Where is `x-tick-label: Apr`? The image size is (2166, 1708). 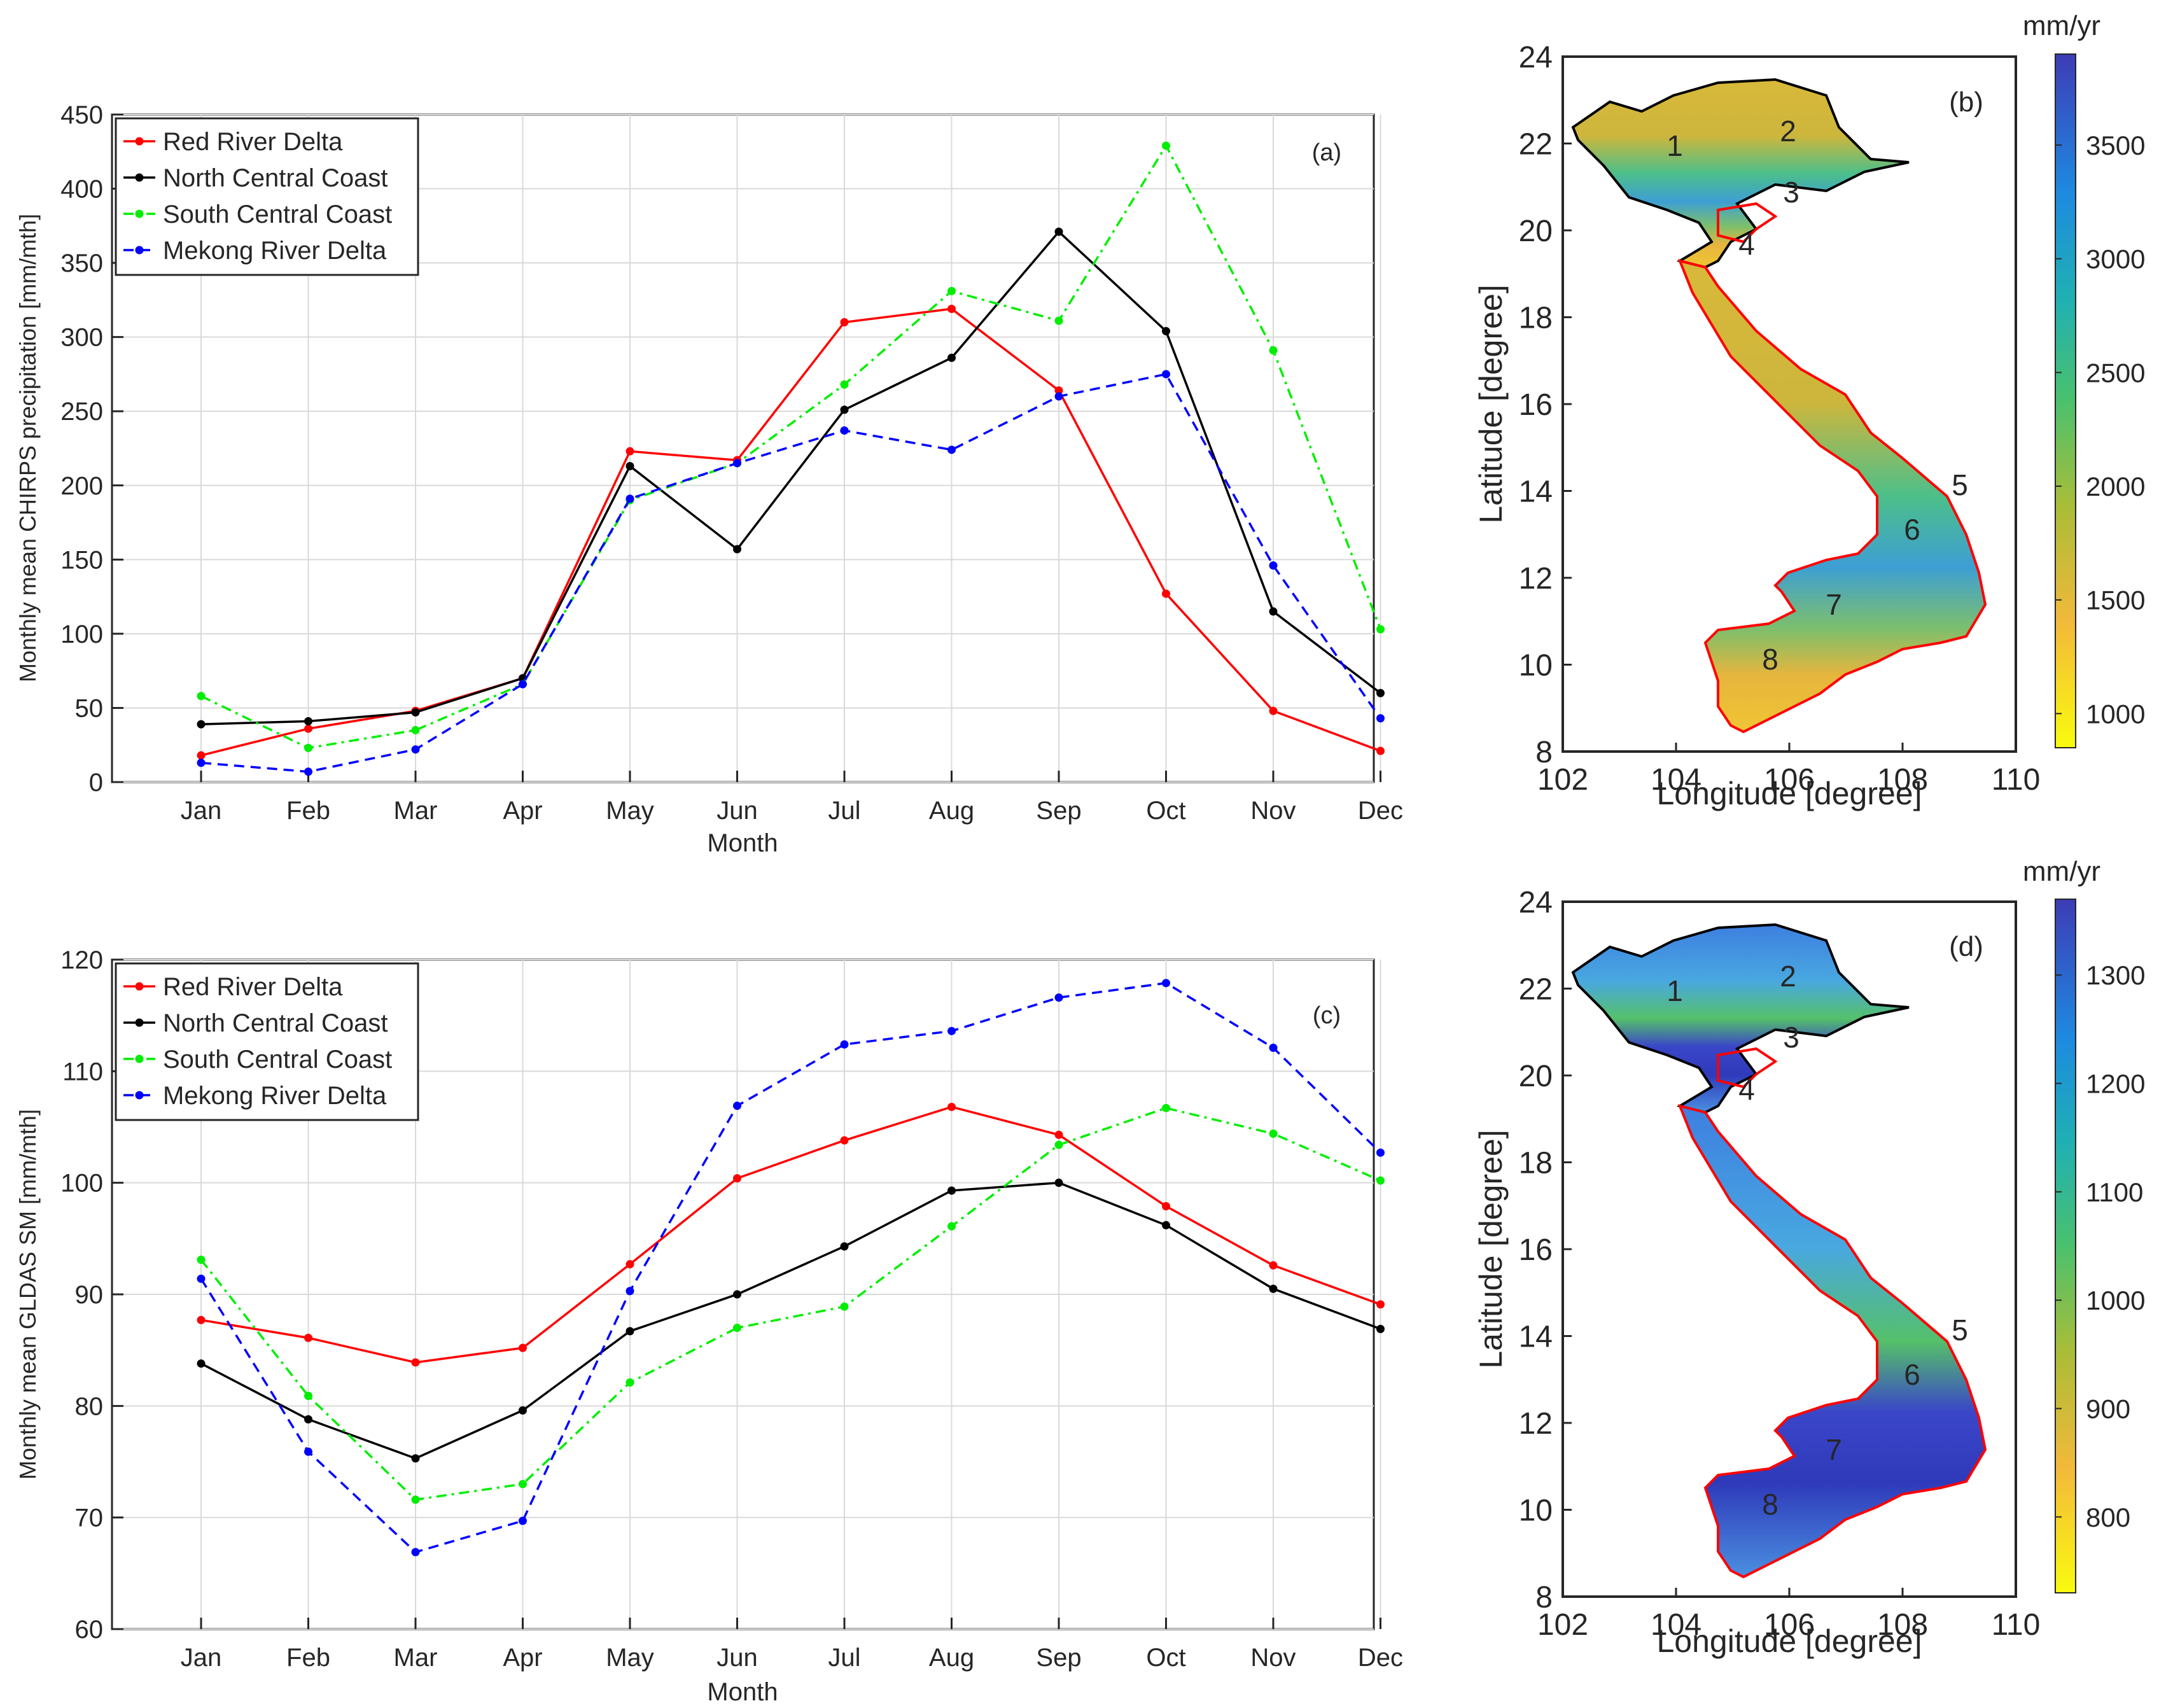
x-tick-label: Apr is located at coordinates (522, 1658).